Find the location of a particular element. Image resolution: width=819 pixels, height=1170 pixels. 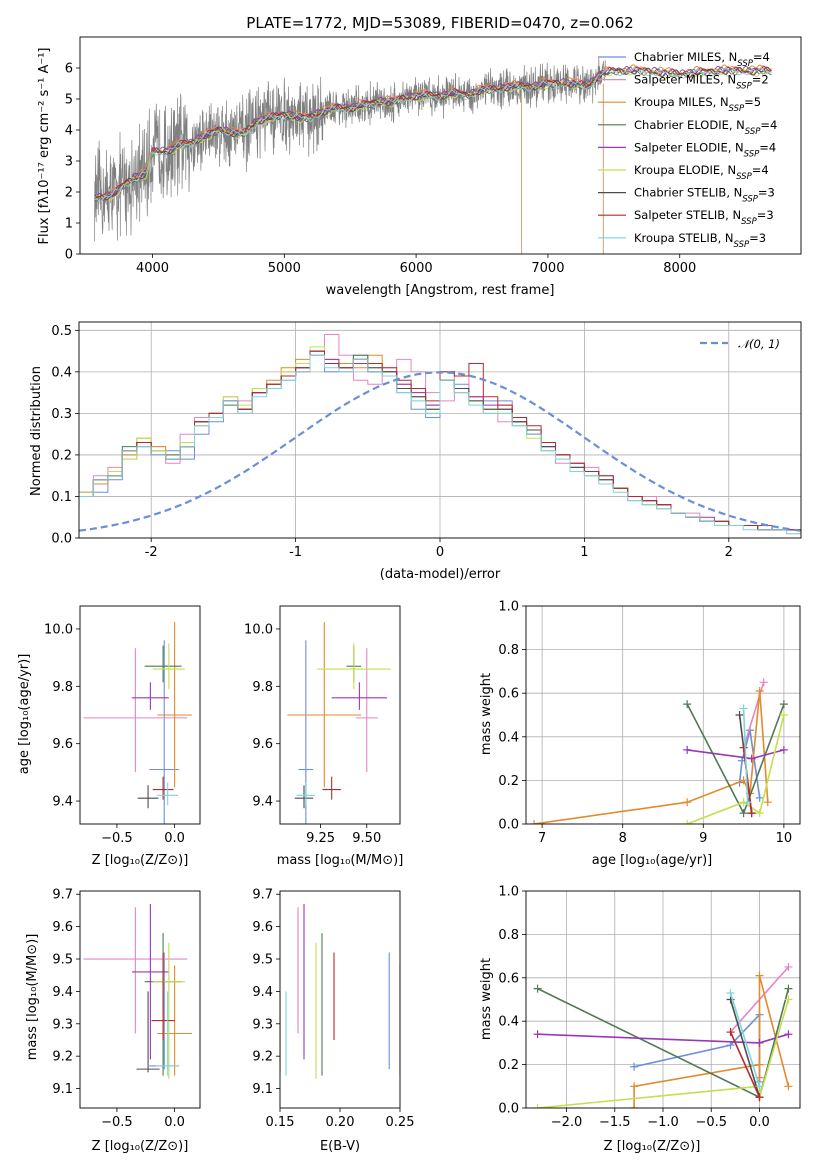

x-tick-label: -2 is located at coordinates (151, 552).